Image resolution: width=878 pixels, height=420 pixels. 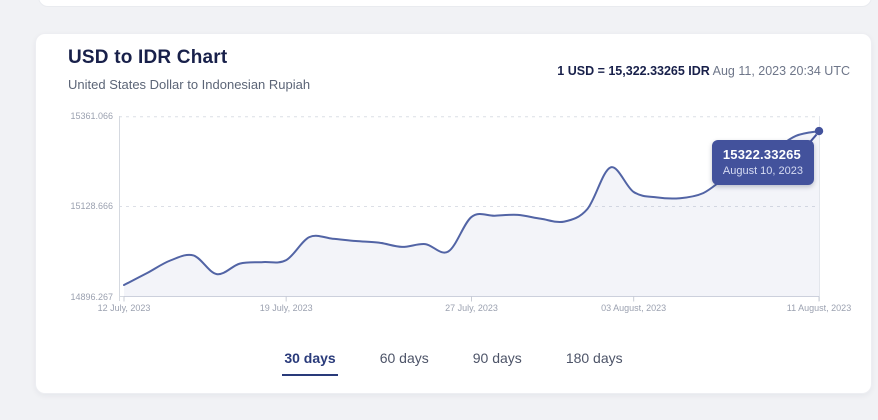 What do you see at coordinates (471, 299) in the screenshot?
I see `x-axis-ticks` at bounding box center [471, 299].